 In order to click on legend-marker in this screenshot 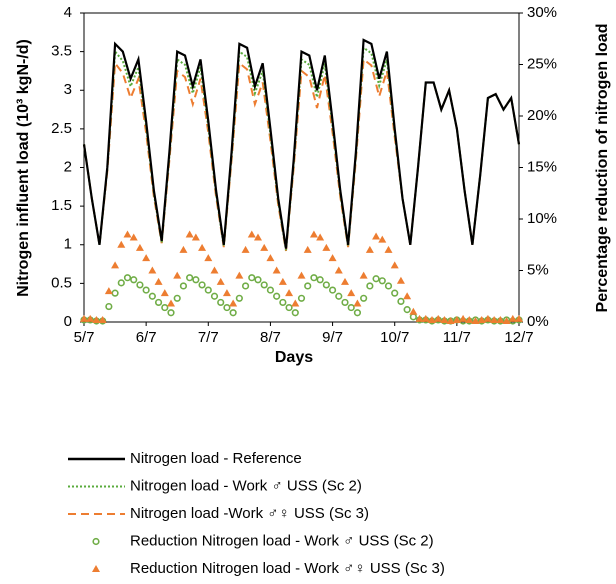, I will do `click(96, 568)`.